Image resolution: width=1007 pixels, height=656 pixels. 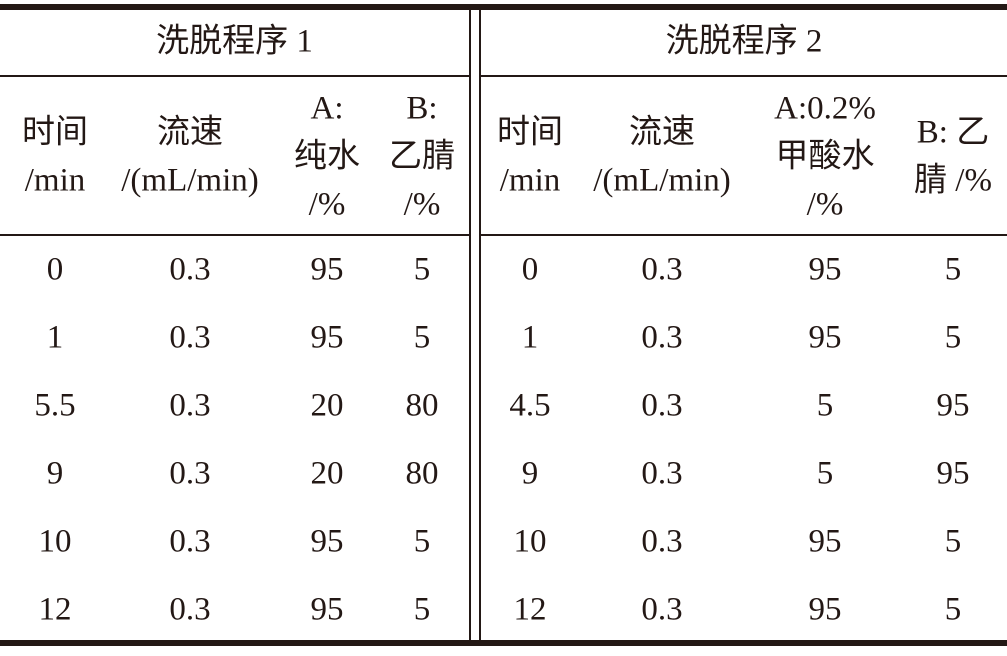 What do you see at coordinates (327, 156) in the screenshot?
I see `column-header: 纯水` at bounding box center [327, 156].